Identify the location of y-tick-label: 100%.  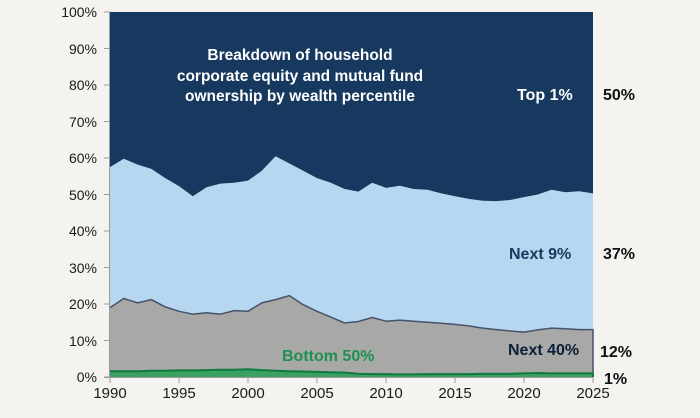
(79, 12).